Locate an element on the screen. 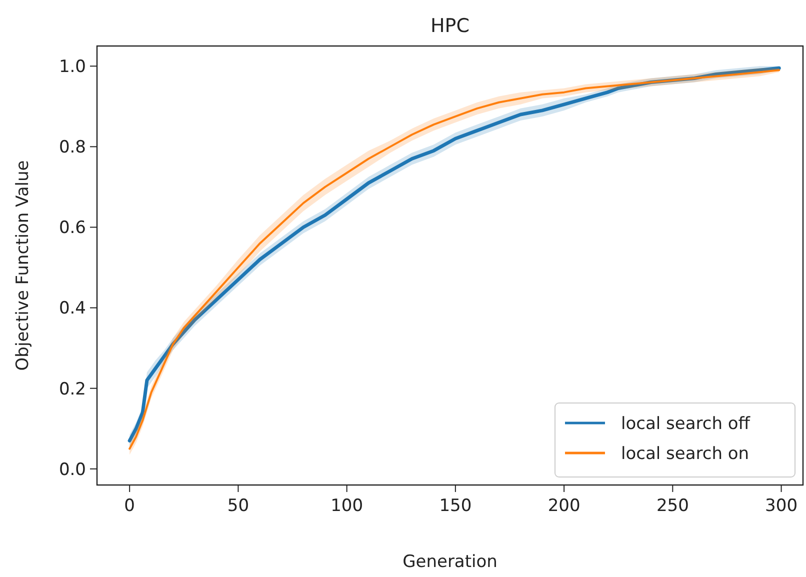 This screenshot has height=577, width=806. y-tick-label: 0.0 is located at coordinates (72, 470).